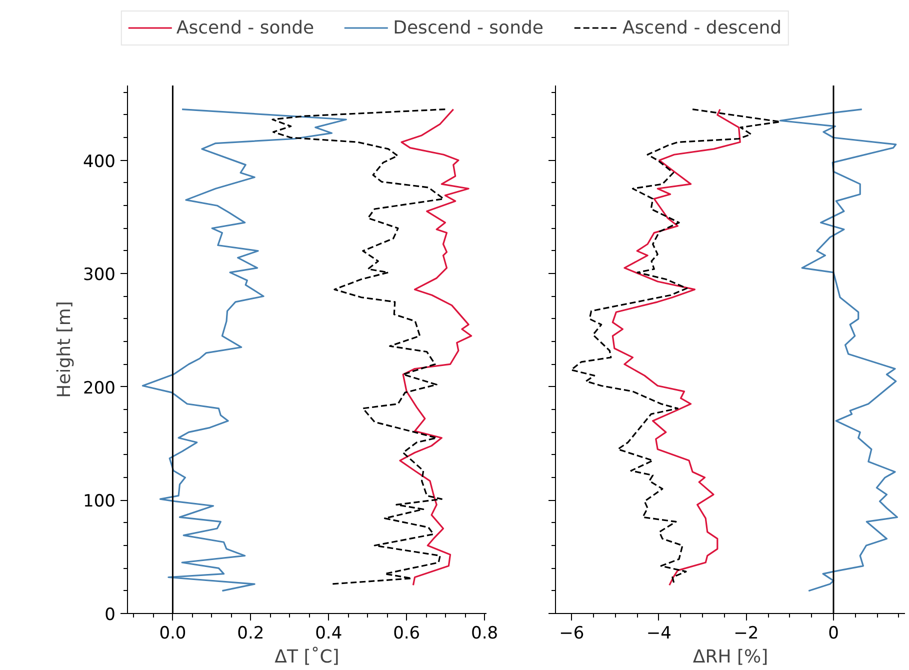 The height and width of the screenshot is (670, 909). What do you see at coordinates (245, 27) in the screenshot?
I see `legend-label: Ascend - sonde` at bounding box center [245, 27].